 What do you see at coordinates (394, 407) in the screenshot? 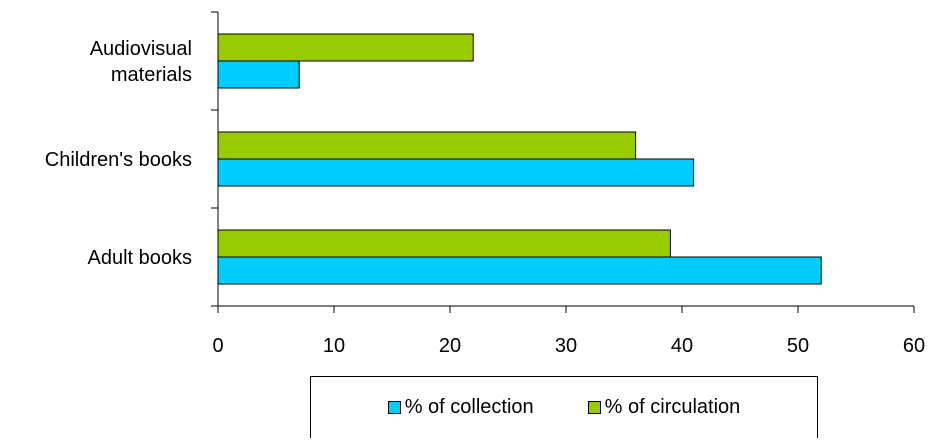
I see `legend-swatch-collection` at bounding box center [394, 407].